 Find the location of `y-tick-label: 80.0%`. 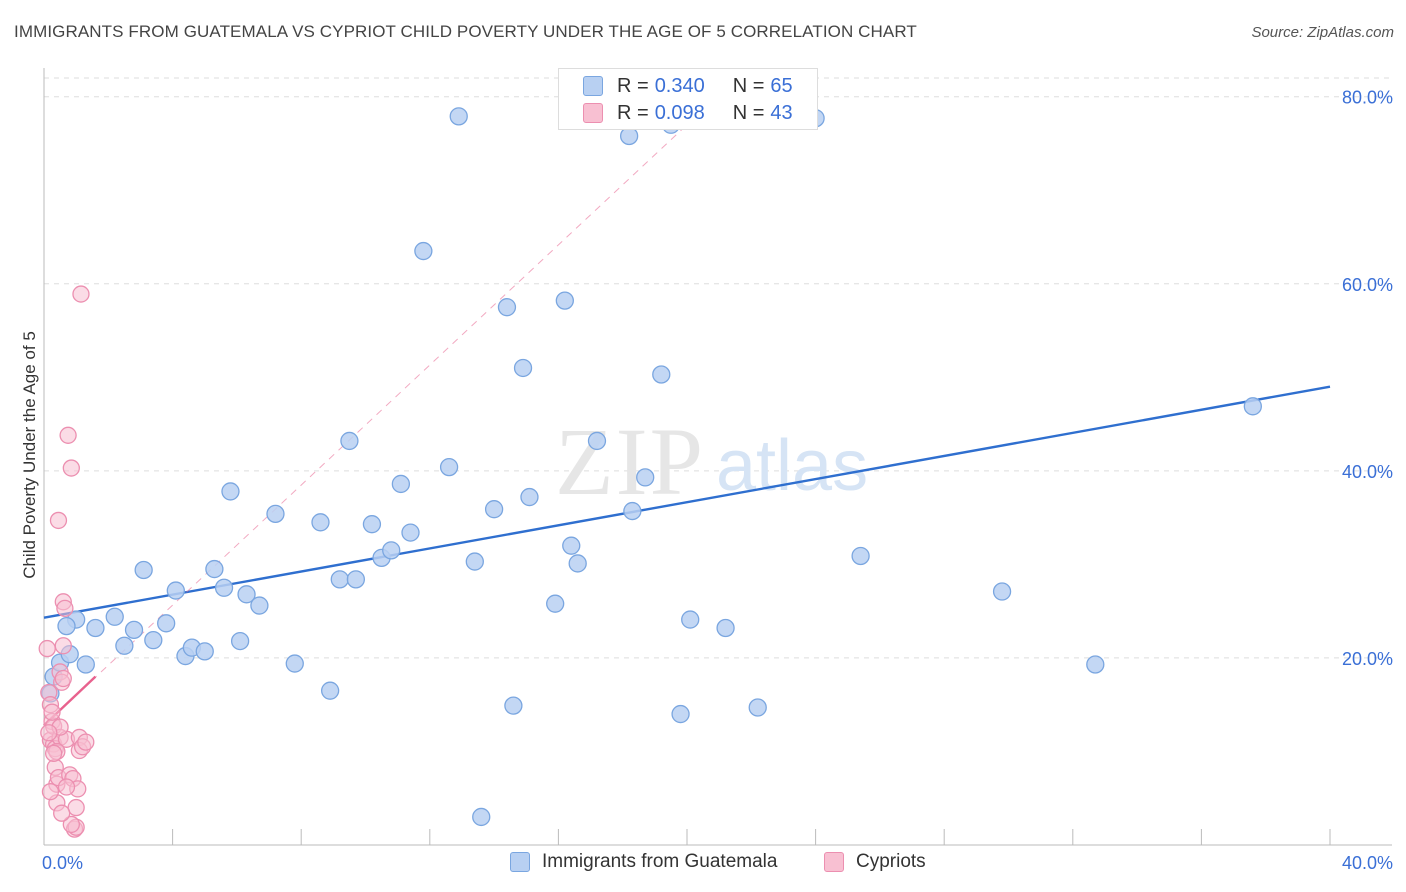

y-tick-label: 80.0% is located at coordinates (1367, 98).